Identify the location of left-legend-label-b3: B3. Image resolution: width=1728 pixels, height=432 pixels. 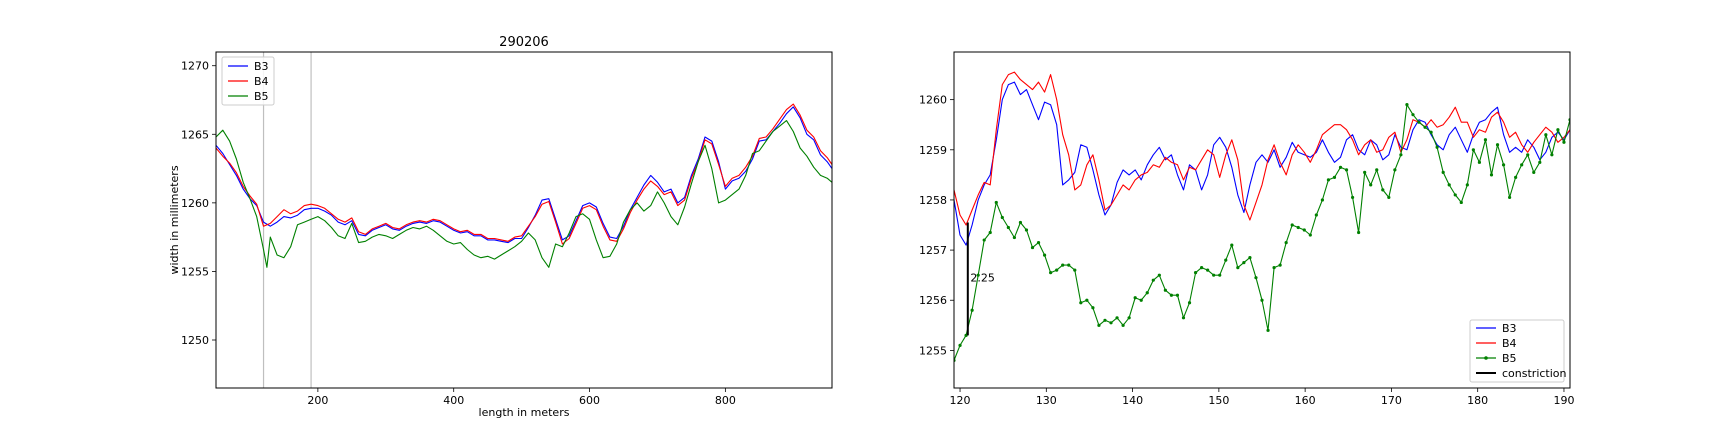
(261, 66).